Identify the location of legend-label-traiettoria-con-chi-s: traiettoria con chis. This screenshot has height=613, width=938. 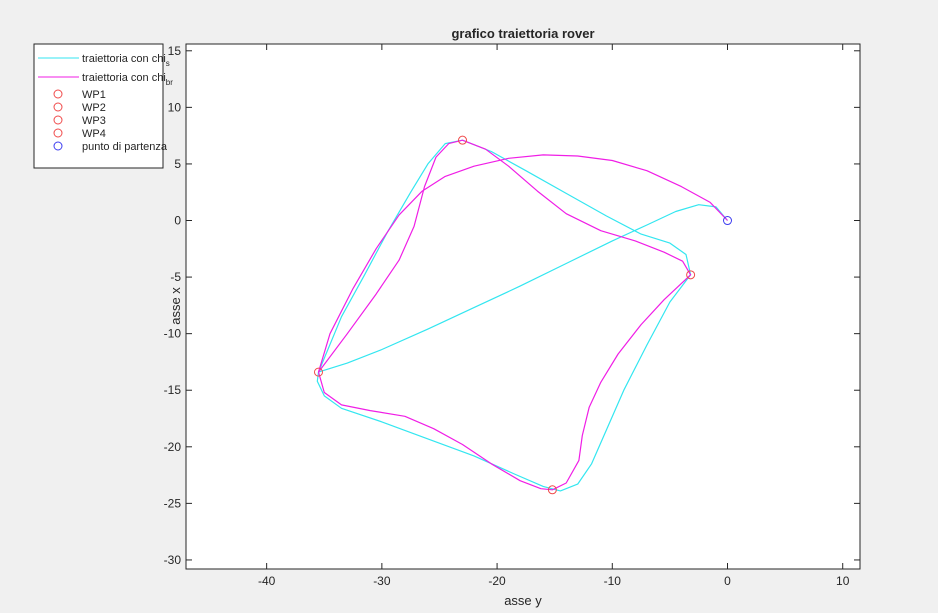
(126, 60).